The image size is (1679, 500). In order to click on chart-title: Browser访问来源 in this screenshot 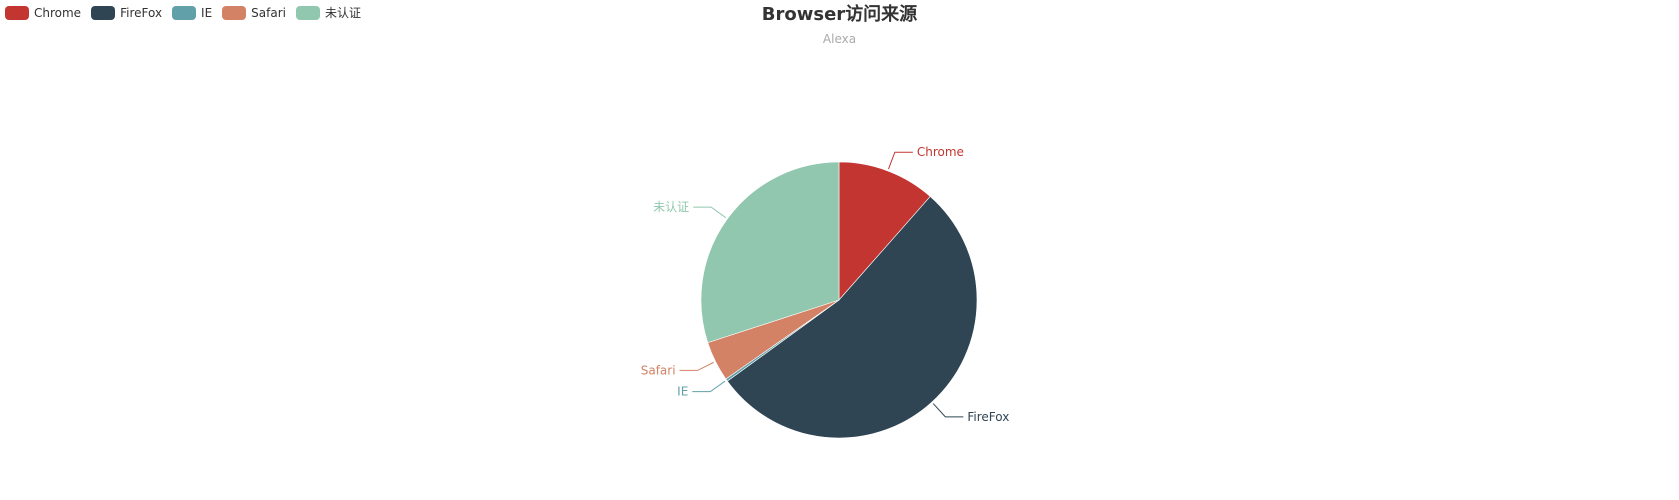, I will do `click(839, 14)`.